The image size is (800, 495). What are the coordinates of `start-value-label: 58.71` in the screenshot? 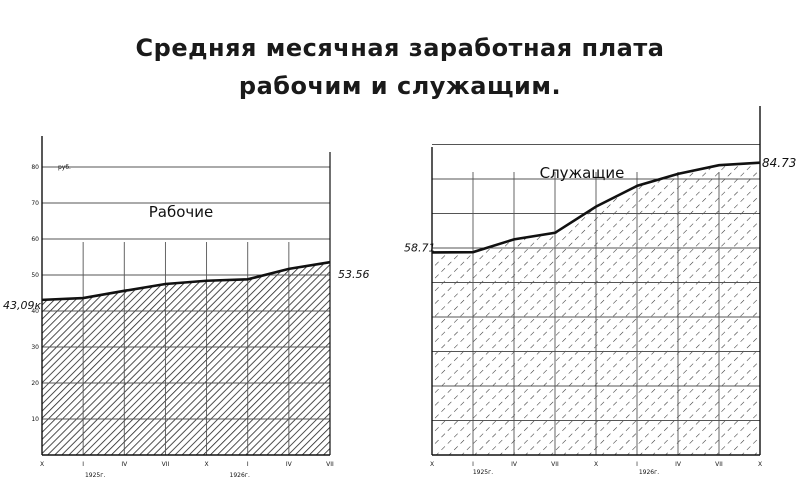 It's located at (420, 247).